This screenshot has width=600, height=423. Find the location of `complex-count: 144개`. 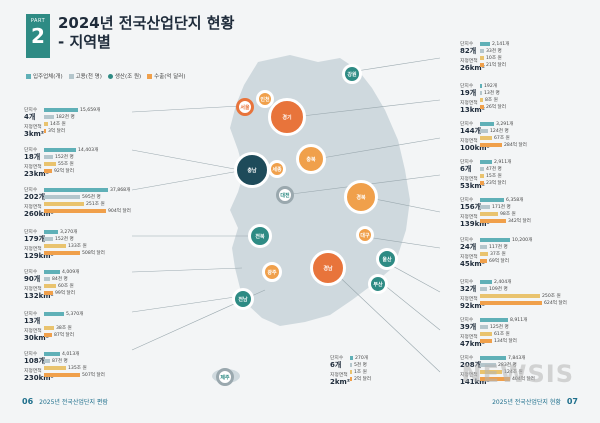

complex-count: 144개 is located at coordinates (471, 131).